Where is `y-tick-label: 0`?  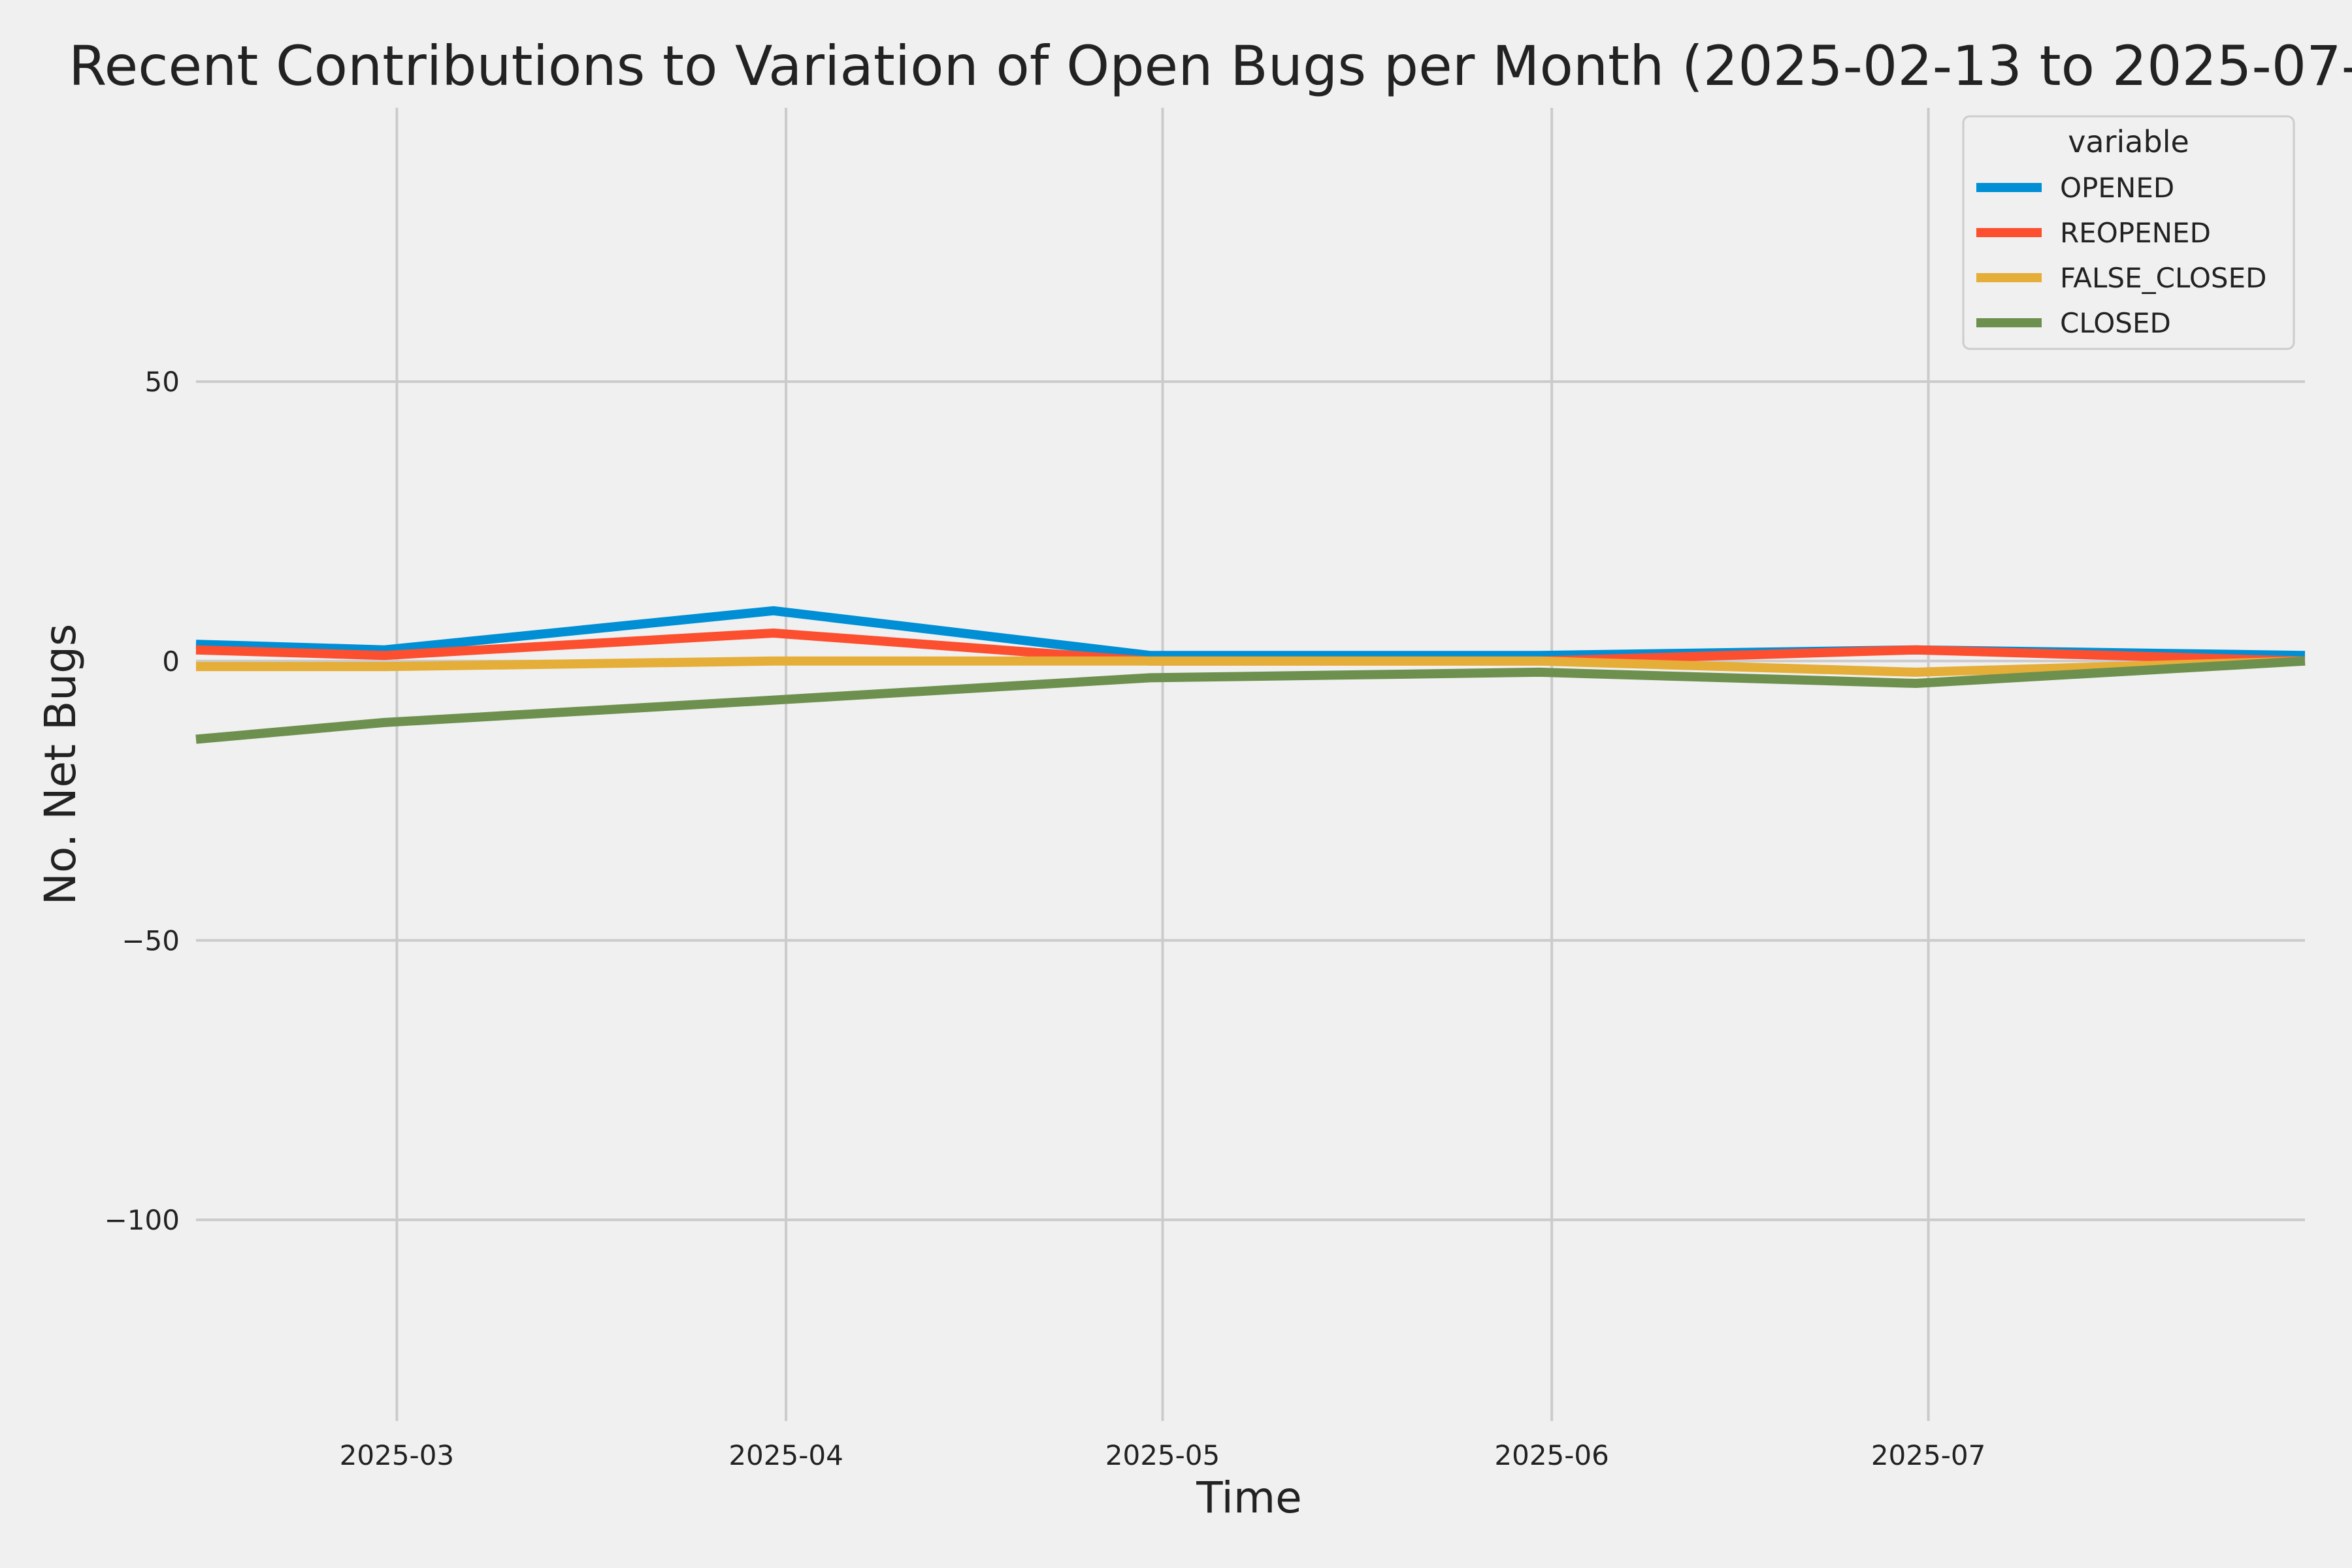 y-tick-label: 0 is located at coordinates (171, 661).